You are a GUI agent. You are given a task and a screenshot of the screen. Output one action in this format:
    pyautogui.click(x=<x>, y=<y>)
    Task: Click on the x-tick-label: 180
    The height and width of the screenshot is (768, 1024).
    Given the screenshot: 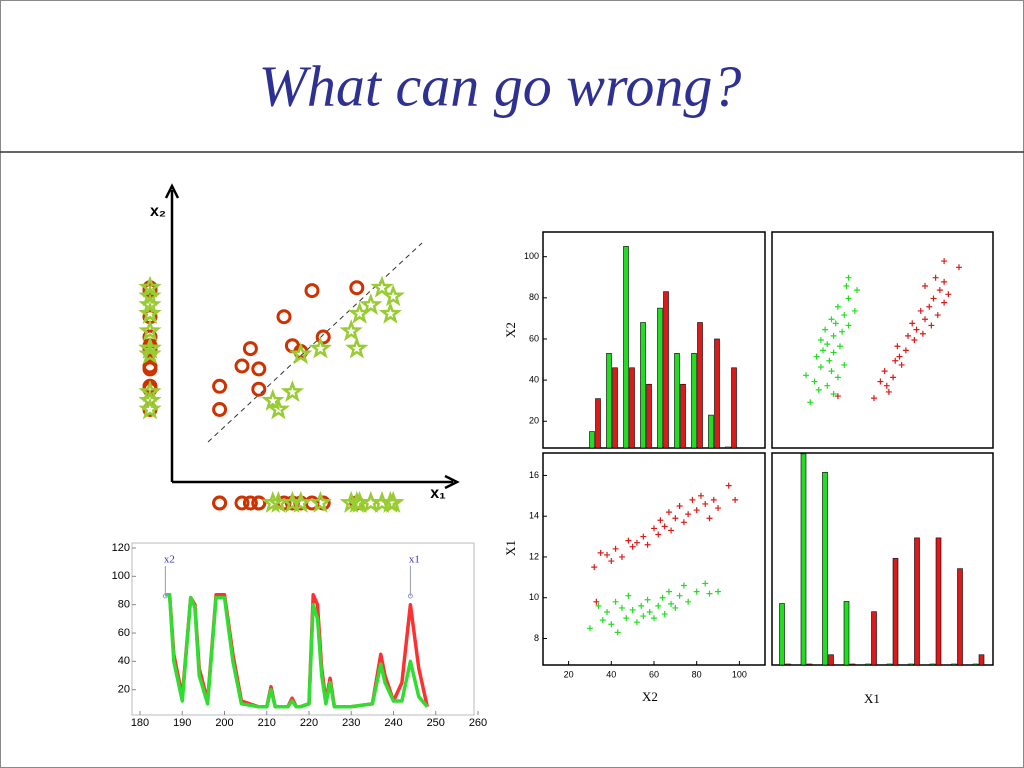 What is the action you would take?
    pyautogui.click(x=140, y=723)
    